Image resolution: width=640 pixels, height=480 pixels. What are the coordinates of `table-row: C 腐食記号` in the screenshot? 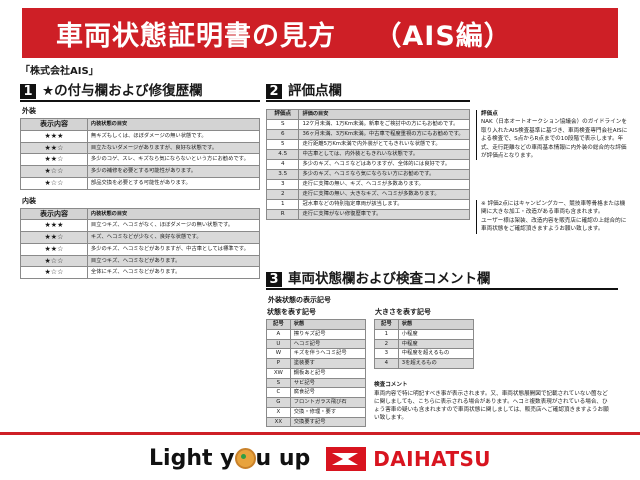 It's located at (316, 392).